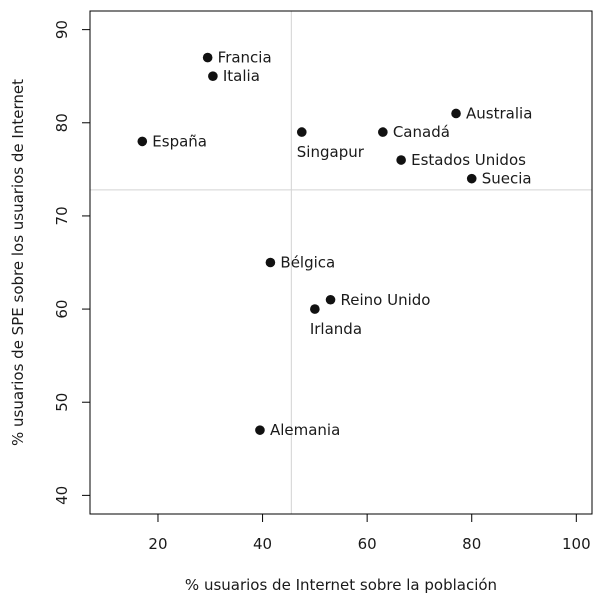 The width and height of the screenshot is (593, 596). What do you see at coordinates (179, 141) in the screenshot?
I see `point-label: España` at bounding box center [179, 141].